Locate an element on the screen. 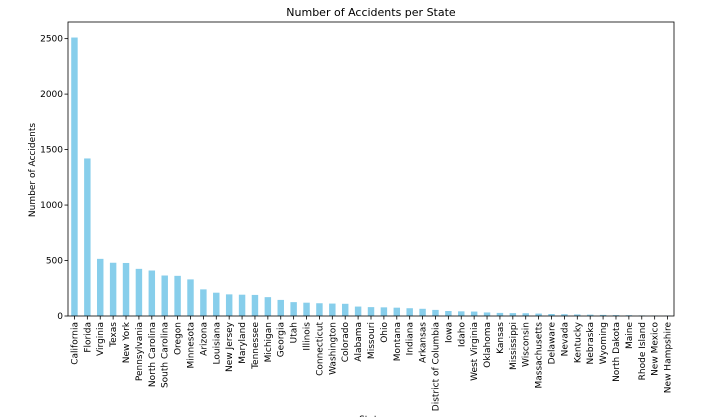  x-tick-label: Washington is located at coordinates (333, 348).